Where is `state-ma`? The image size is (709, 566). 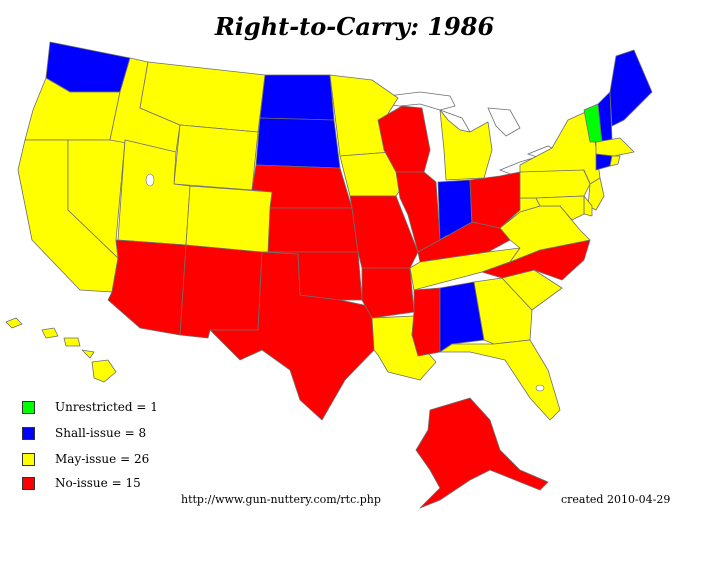 state-ma is located at coordinates (615, 147).